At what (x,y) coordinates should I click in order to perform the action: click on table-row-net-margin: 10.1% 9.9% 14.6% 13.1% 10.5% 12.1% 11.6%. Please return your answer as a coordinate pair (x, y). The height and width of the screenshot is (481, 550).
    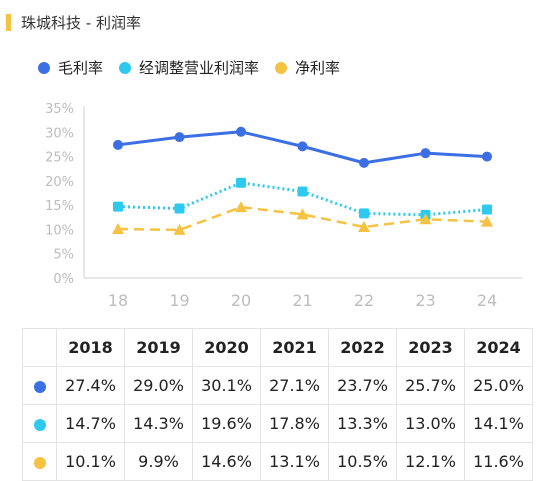
    Looking at the image, I should click on (277, 461).